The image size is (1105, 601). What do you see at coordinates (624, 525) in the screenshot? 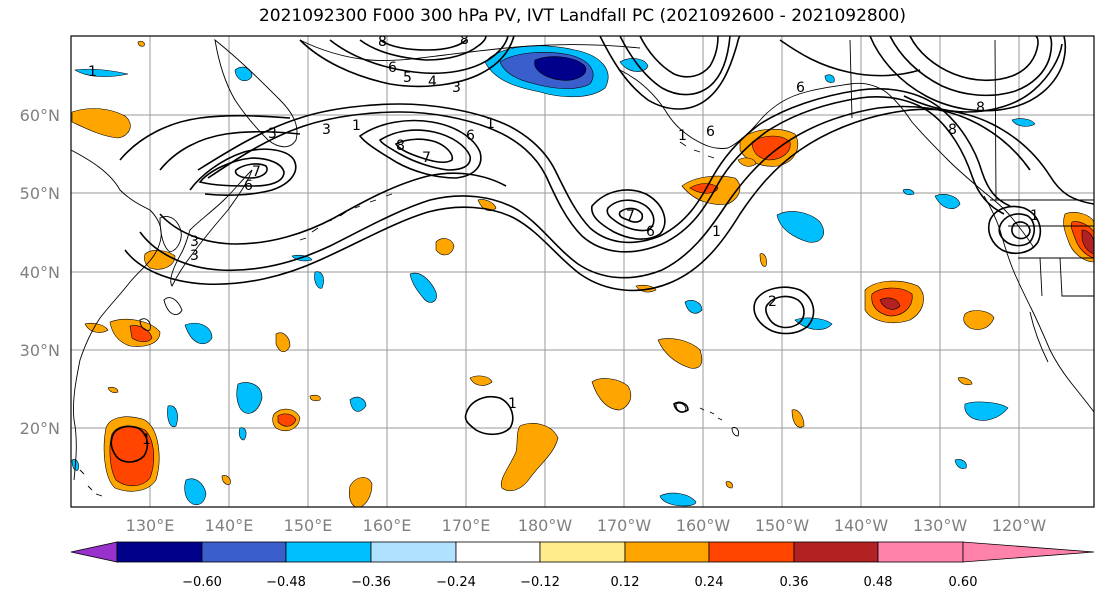
I see `lon-label: 170°W` at bounding box center [624, 525].